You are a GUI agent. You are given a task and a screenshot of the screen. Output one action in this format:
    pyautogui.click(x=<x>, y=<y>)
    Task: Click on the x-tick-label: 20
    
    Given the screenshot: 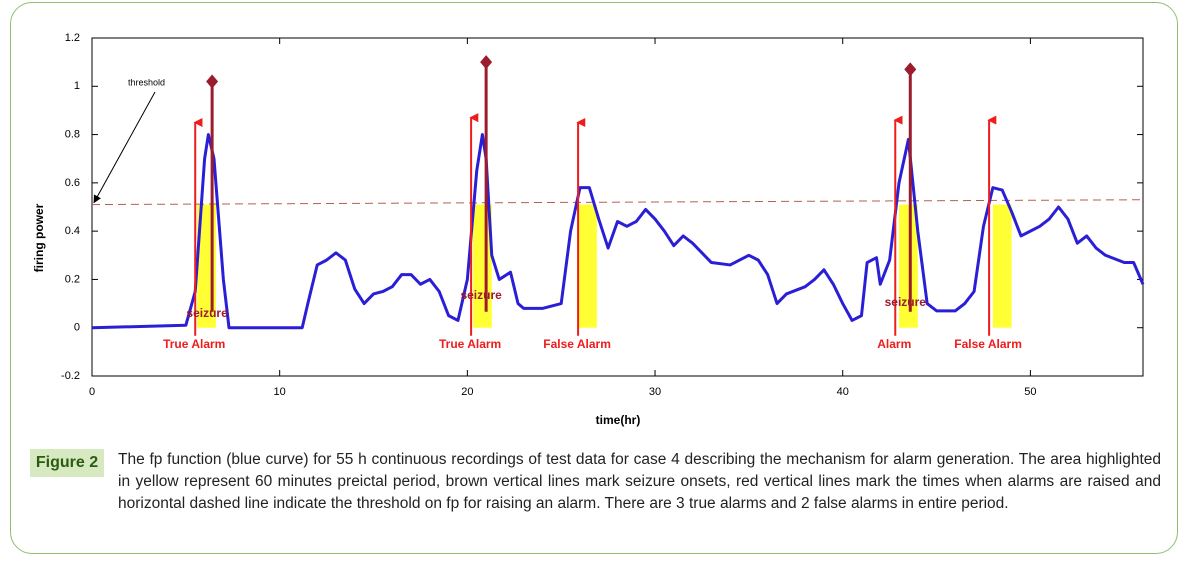 What is the action you would take?
    pyautogui.click(x=467, y=392)
    